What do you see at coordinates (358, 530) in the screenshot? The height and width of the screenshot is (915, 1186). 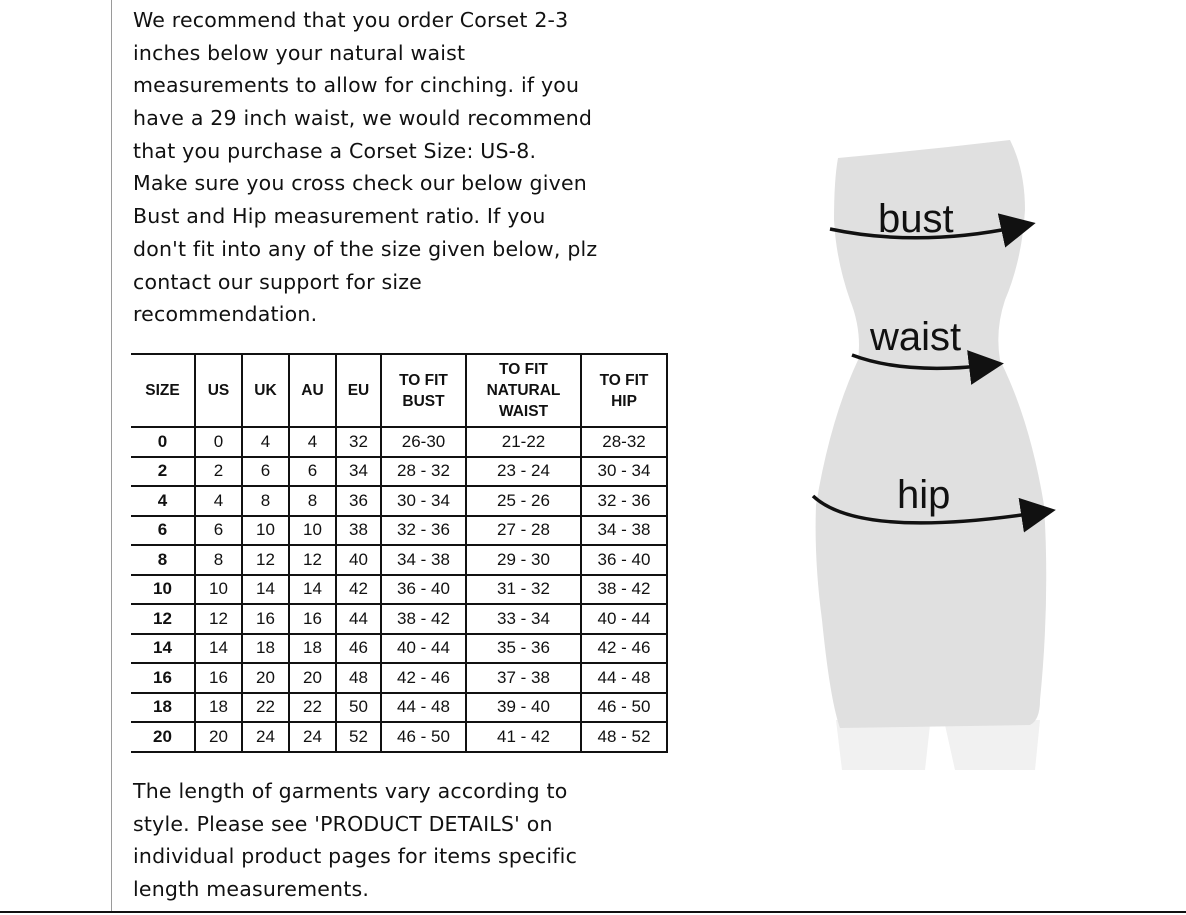 I see `table-cell: 38` at bounding box center [358, 530].